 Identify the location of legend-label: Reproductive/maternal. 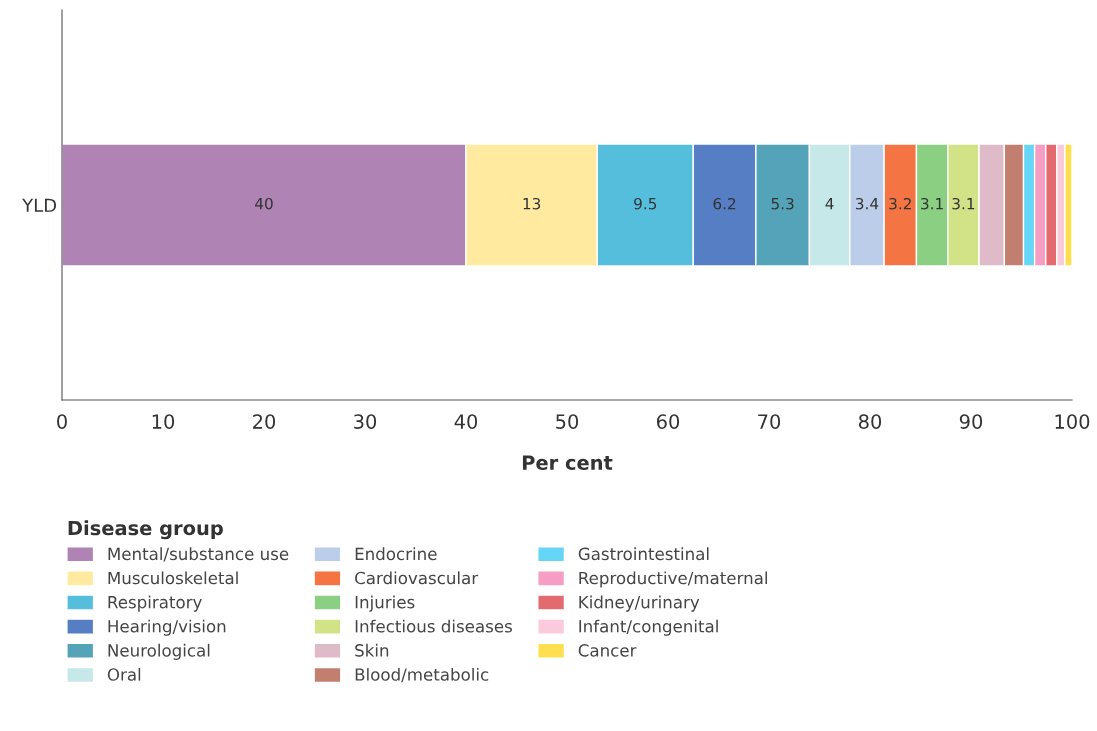
(673, 579).